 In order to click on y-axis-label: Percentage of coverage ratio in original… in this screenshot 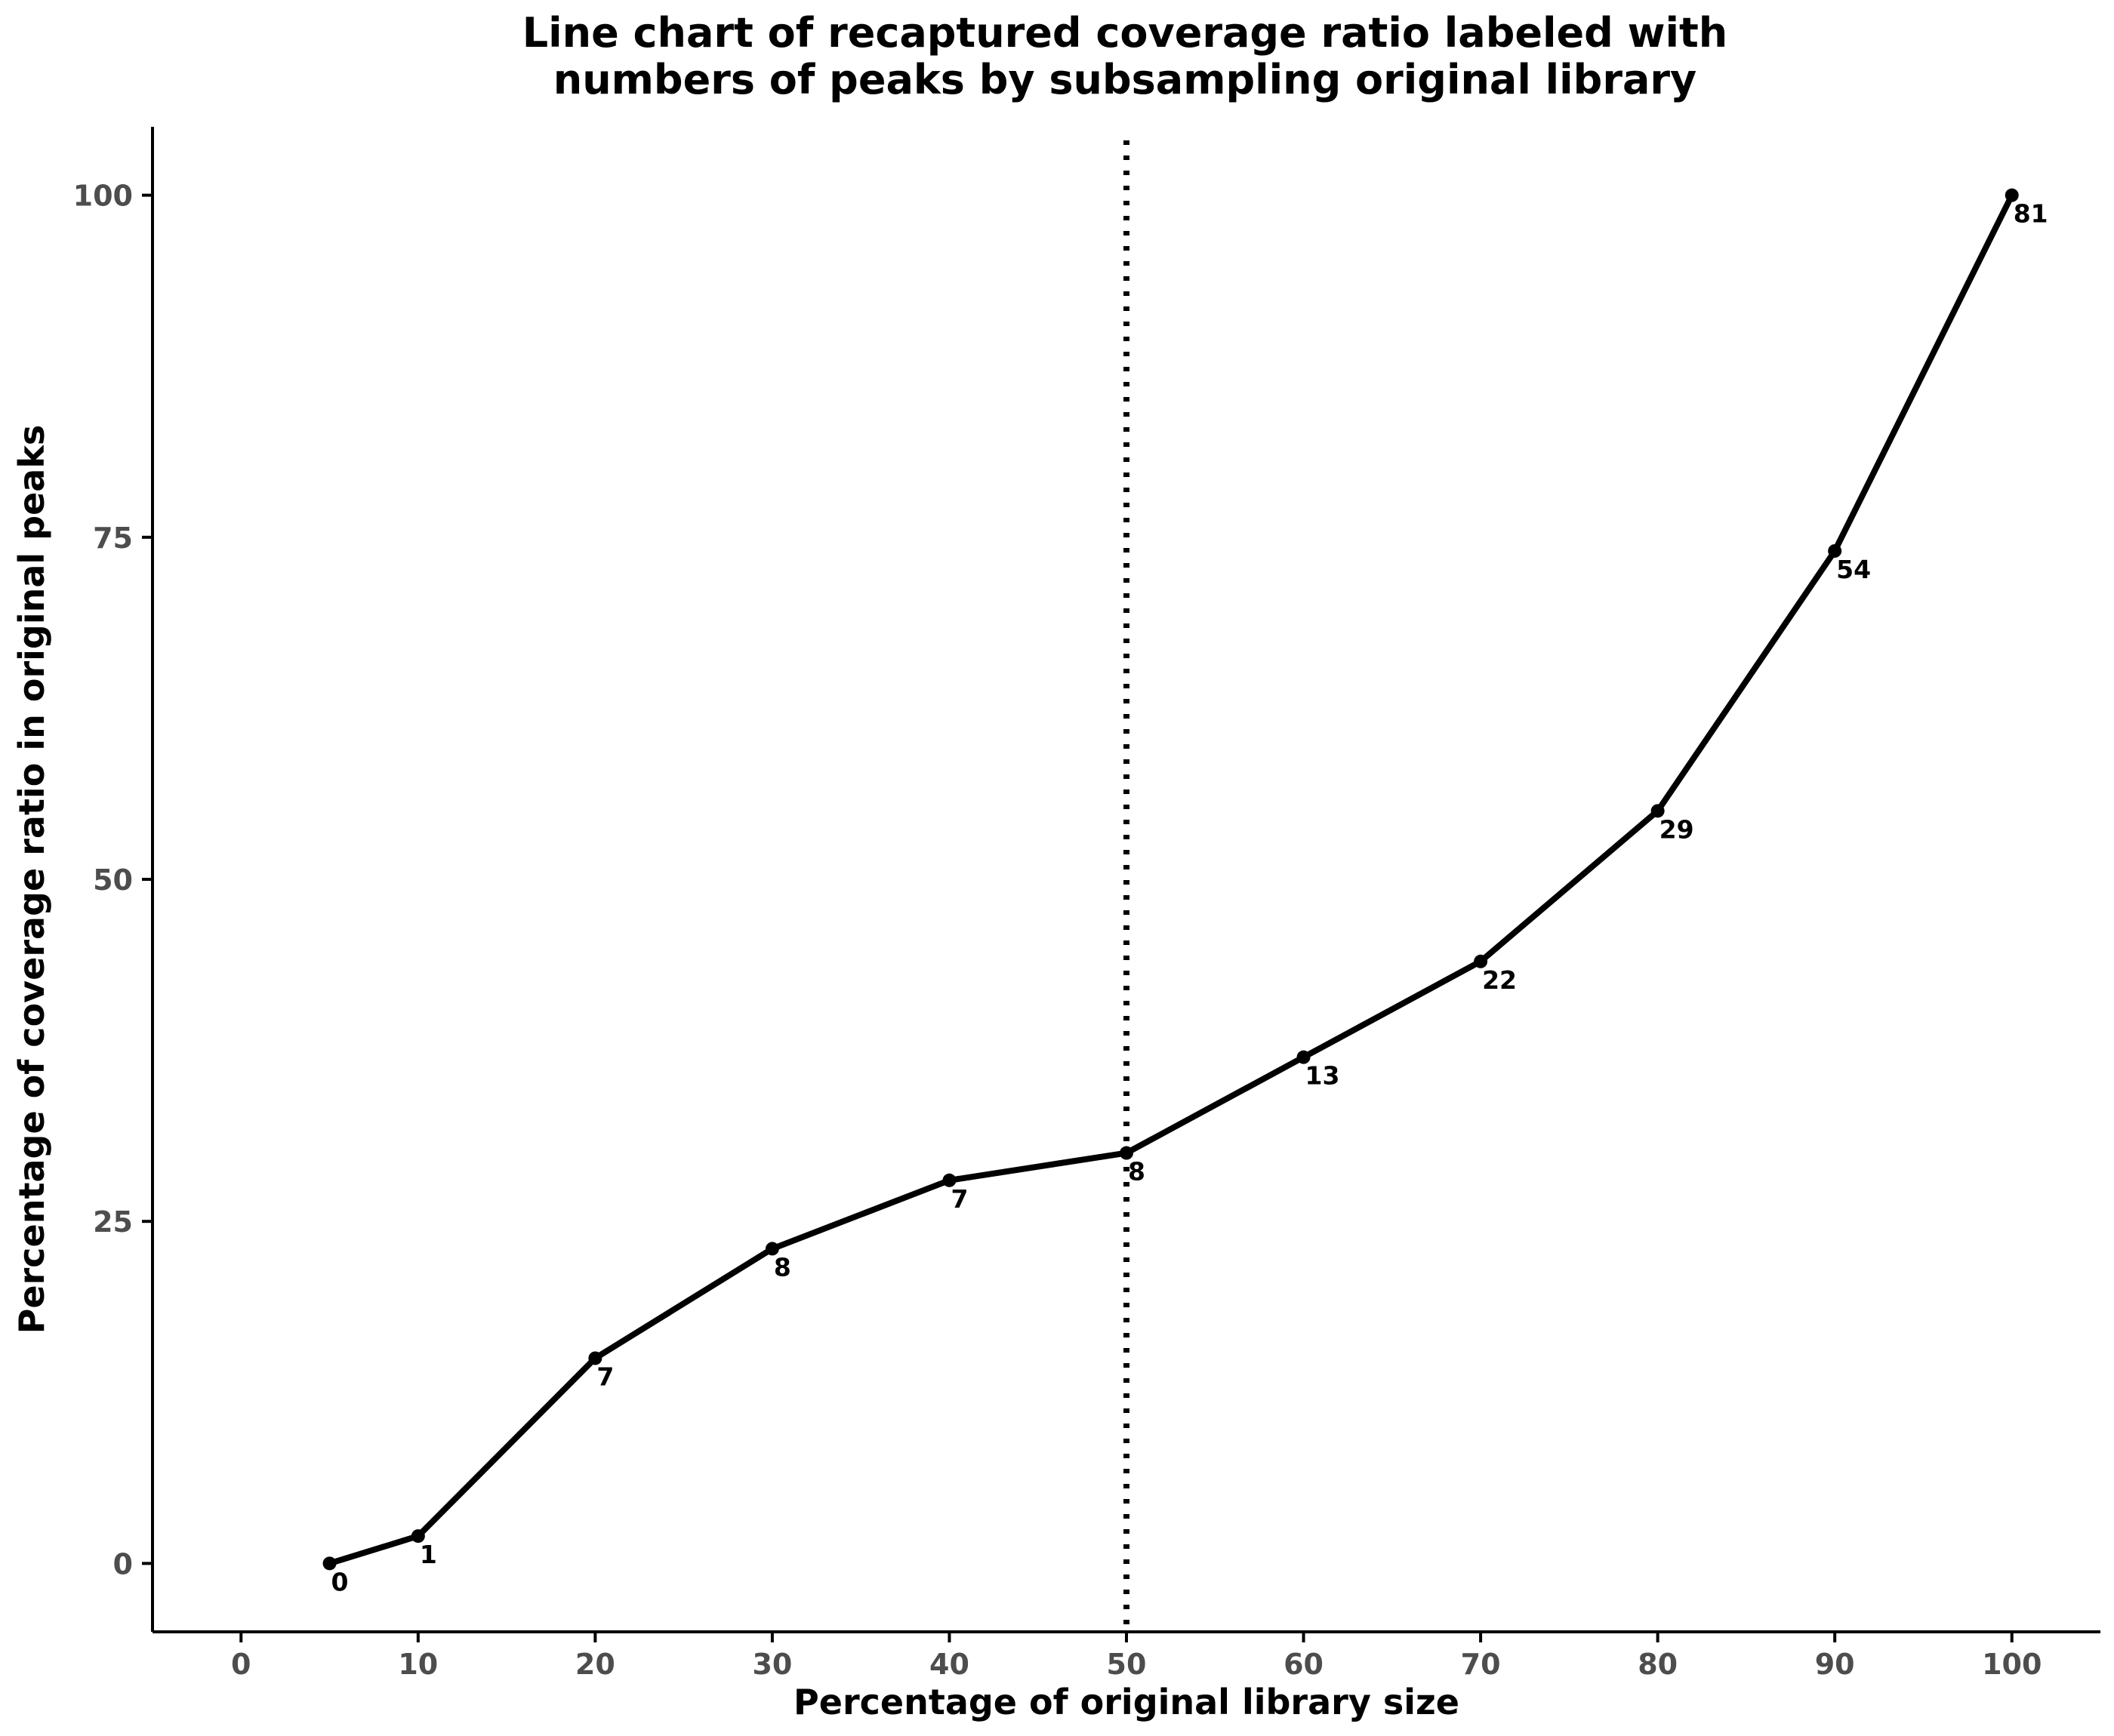, I will do `click(31, 880)`.